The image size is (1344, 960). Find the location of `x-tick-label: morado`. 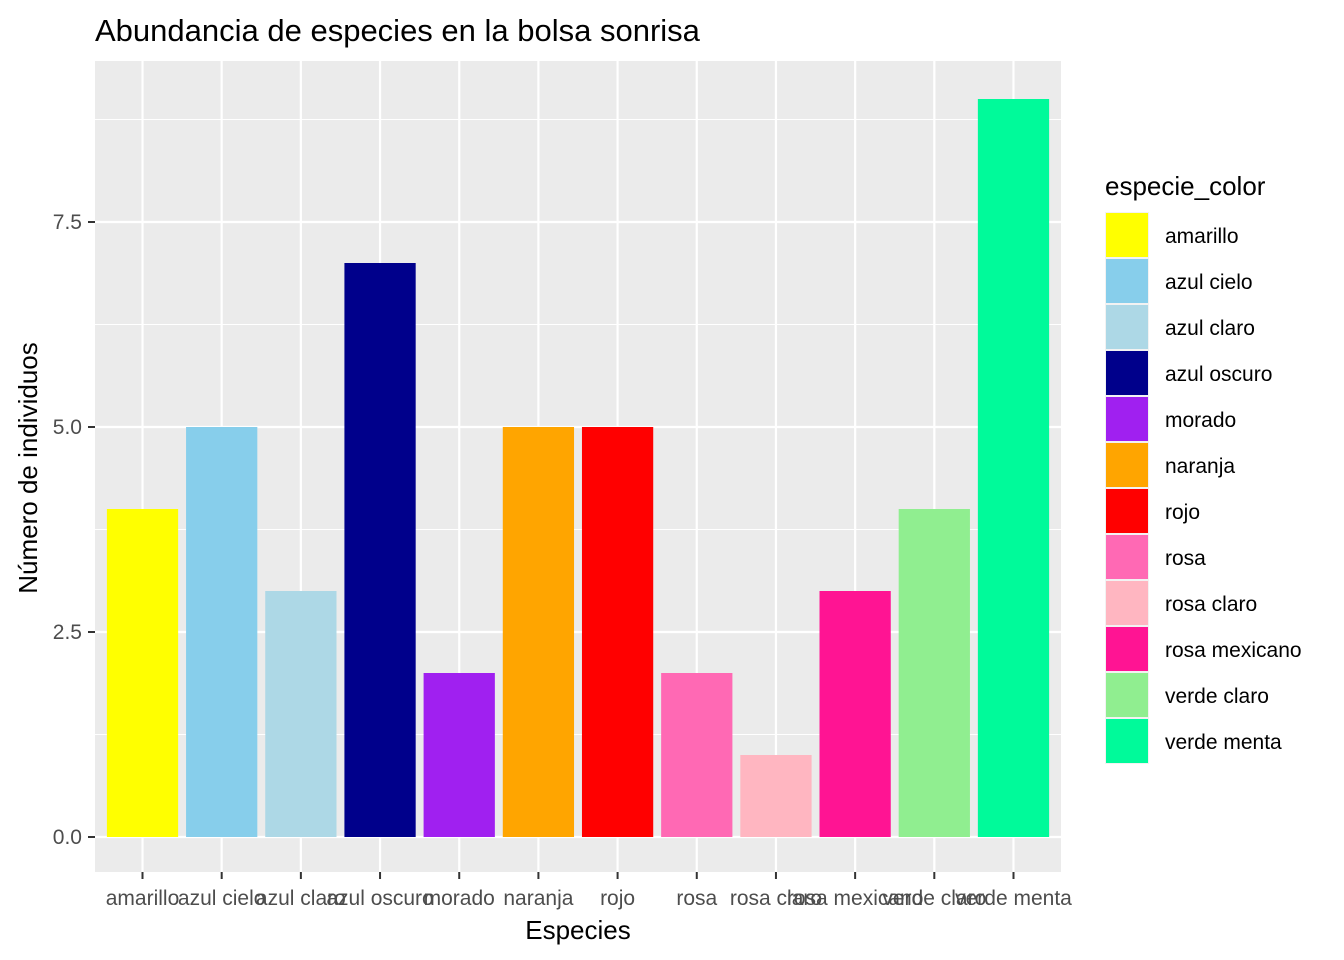

x-tick-label: morado is located at coordinates (459, 898).